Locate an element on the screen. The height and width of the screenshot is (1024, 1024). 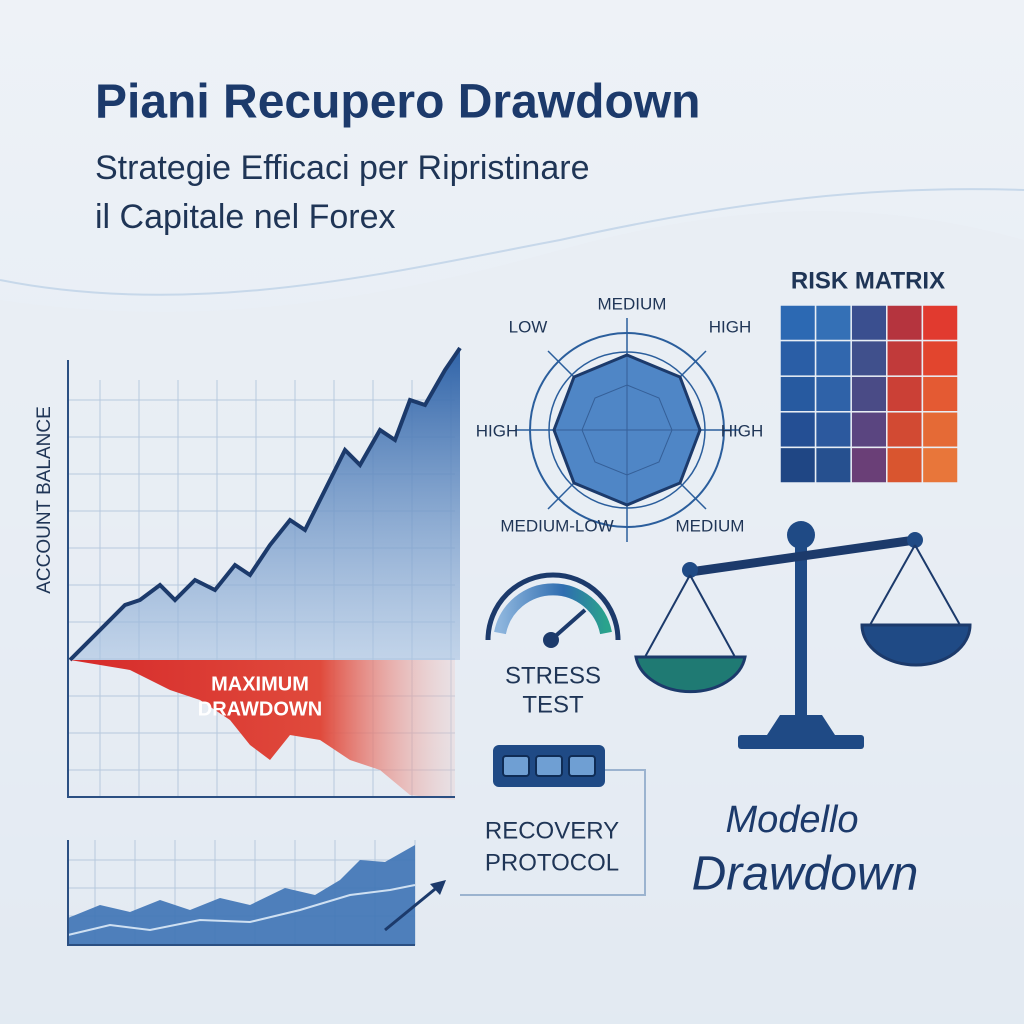
annotation: DRAWDOWN is located at coordinates (260, 709).